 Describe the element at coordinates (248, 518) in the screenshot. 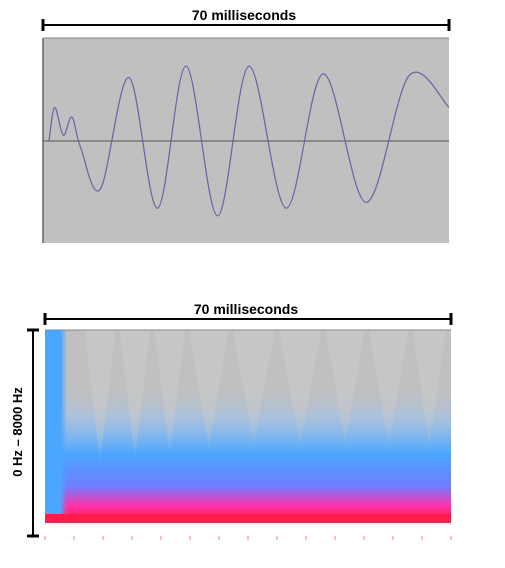

I see `spectrogram-low-band` at that location.